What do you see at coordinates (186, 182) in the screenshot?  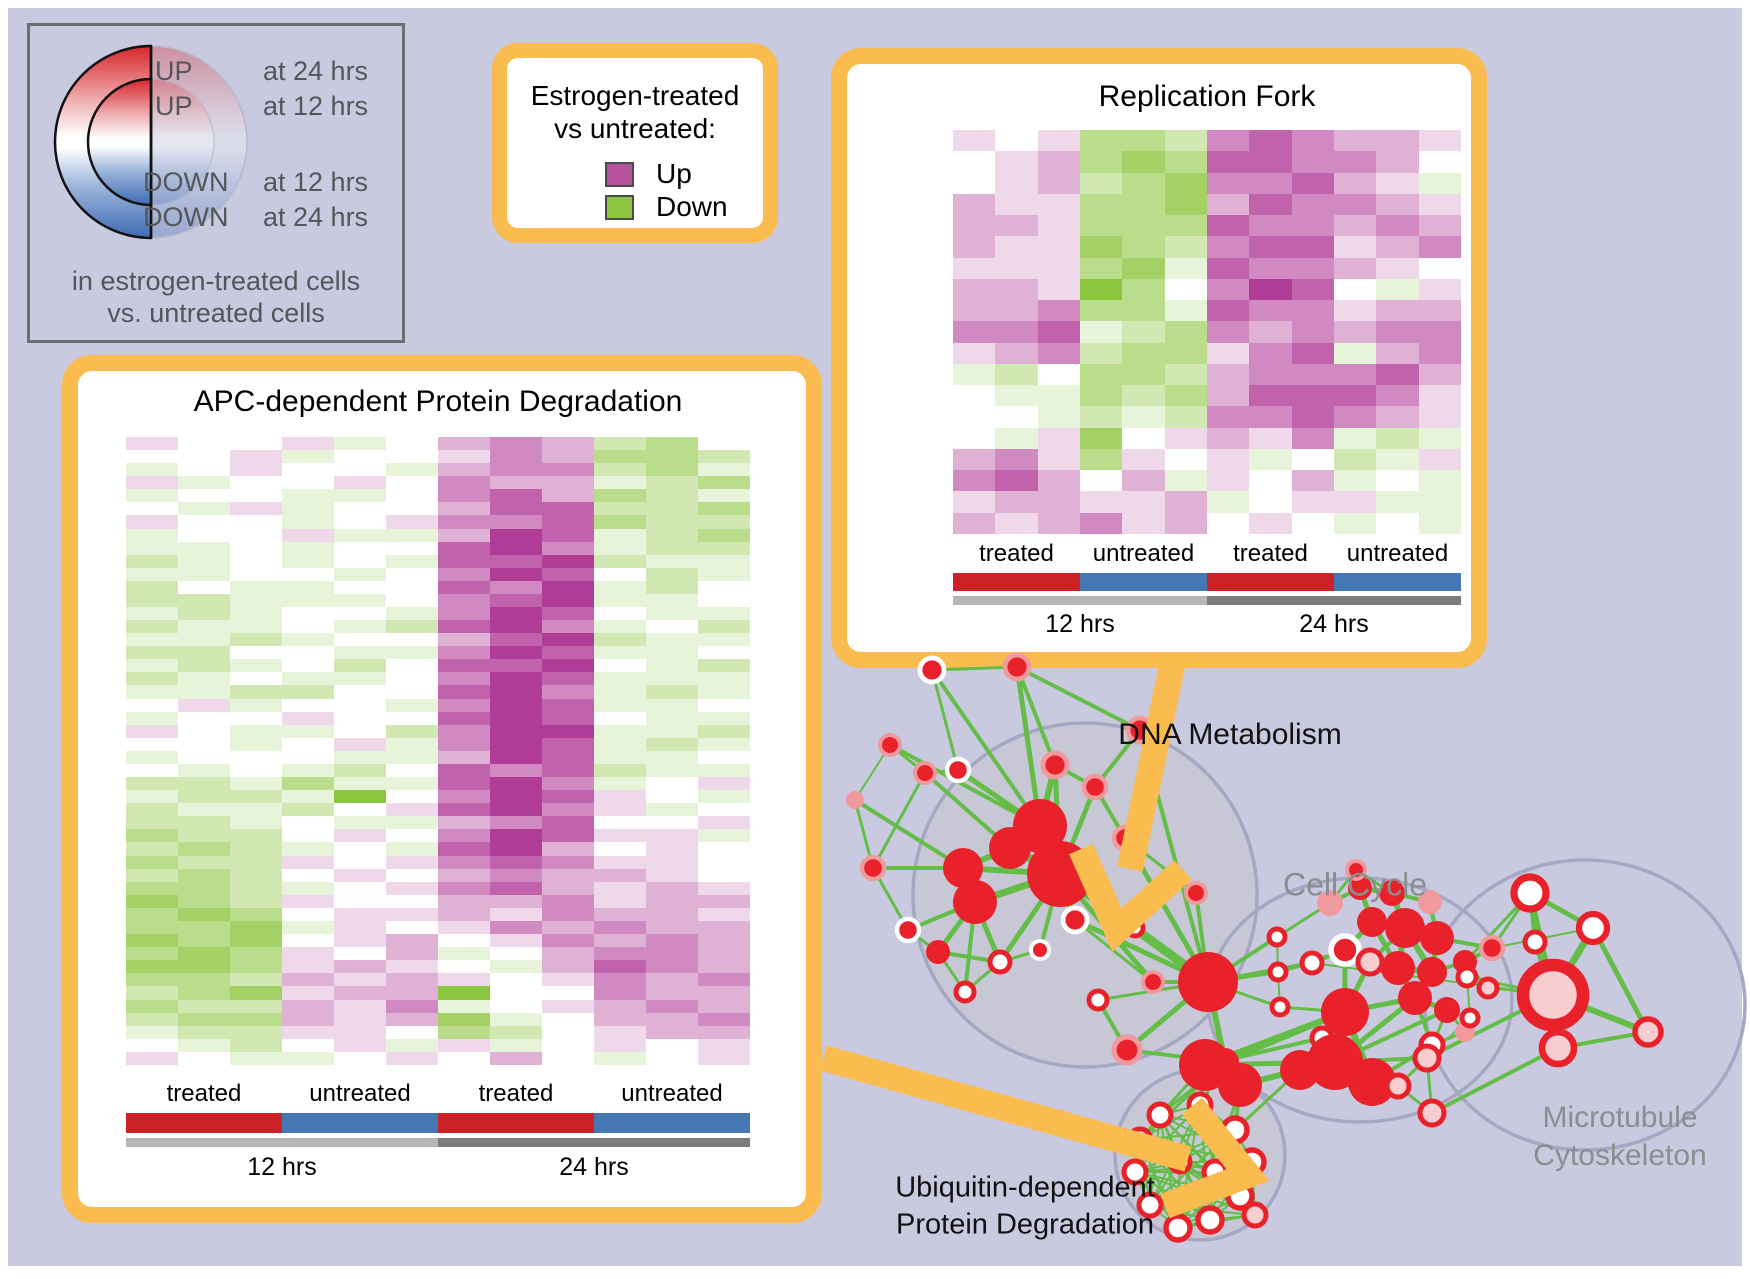 I see `scale-direction: DOWN` at bounding box center [186, 182].